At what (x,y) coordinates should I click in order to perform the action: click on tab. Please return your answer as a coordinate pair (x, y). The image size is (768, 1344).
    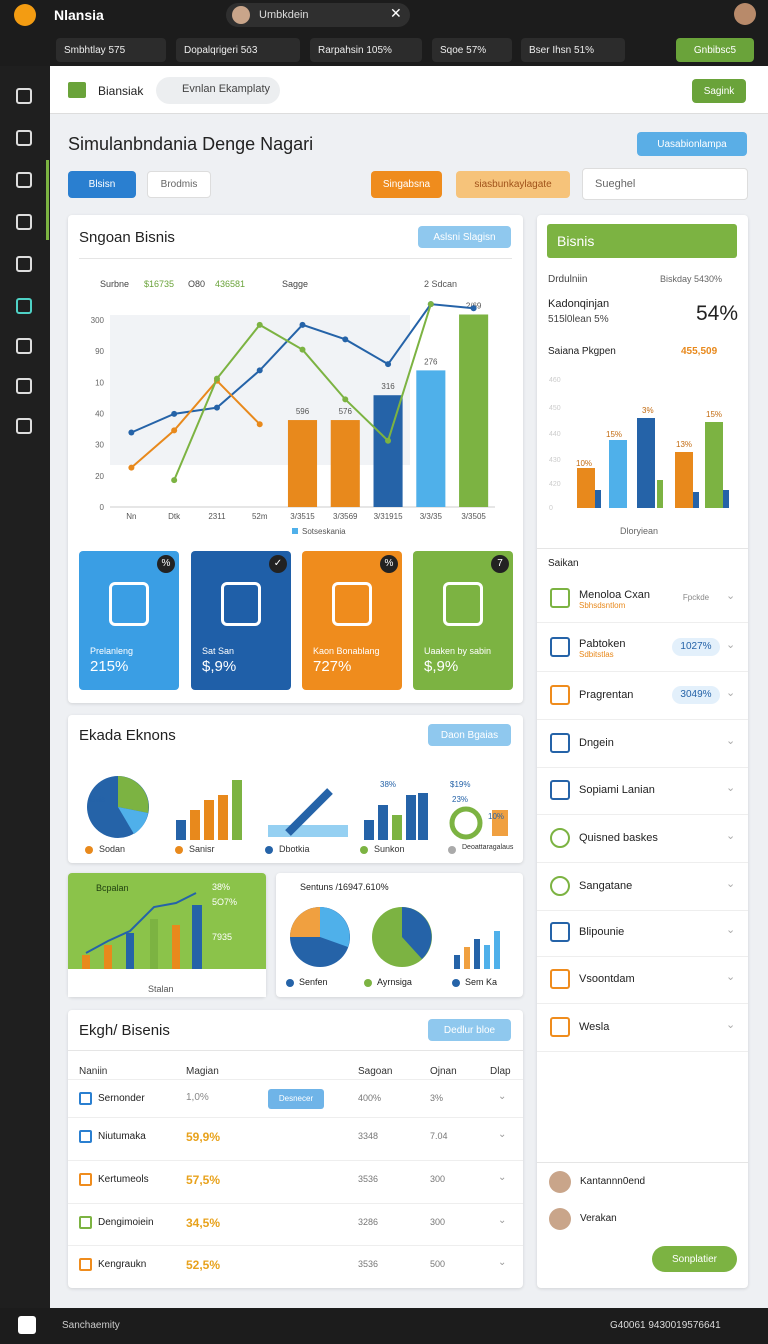
    Looking at the image, I should click on (318, 15).